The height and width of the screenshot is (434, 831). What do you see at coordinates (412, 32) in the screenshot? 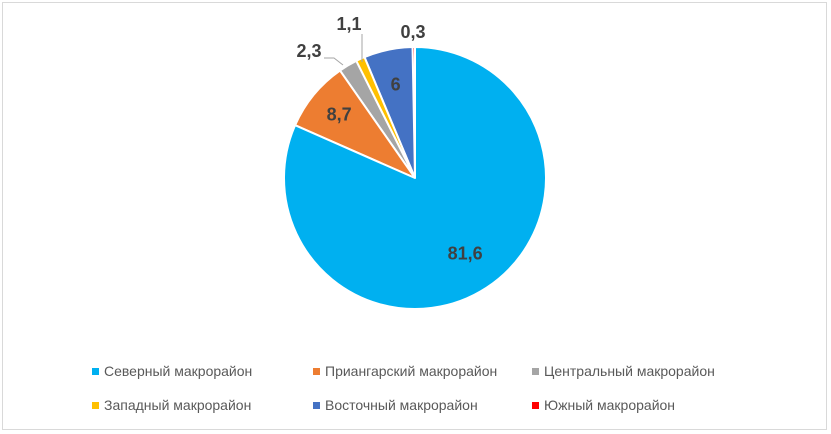
I see `data-label-yuzhny: 0,3` at bounding box center [412, 32].